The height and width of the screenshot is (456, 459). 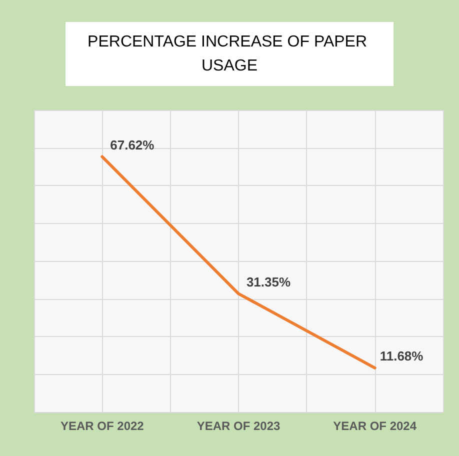 What do you see at coordinates (132, 145) in the screenshot?
I see `data-label: 67.62%` at bounding box center [132, 145].